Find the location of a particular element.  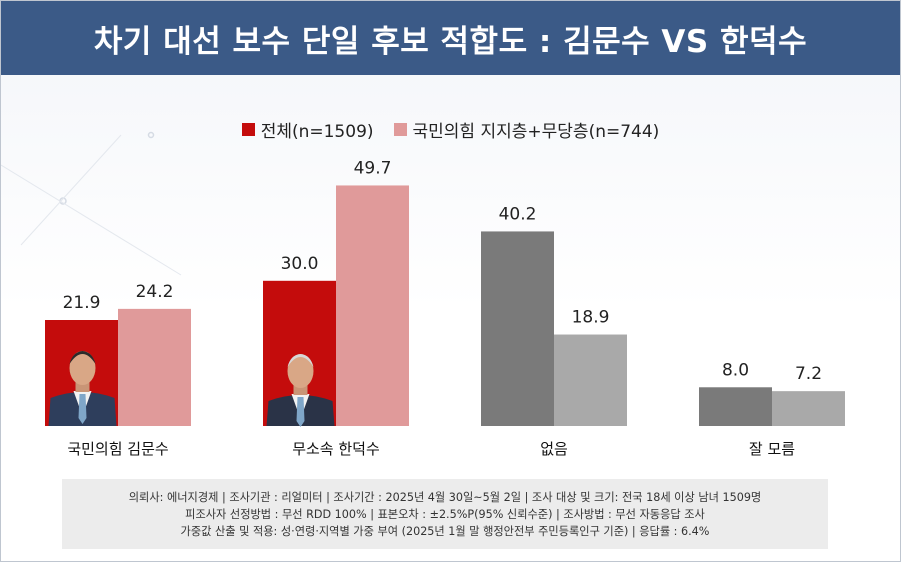

background-decoration is located at coordinates (91, 203).